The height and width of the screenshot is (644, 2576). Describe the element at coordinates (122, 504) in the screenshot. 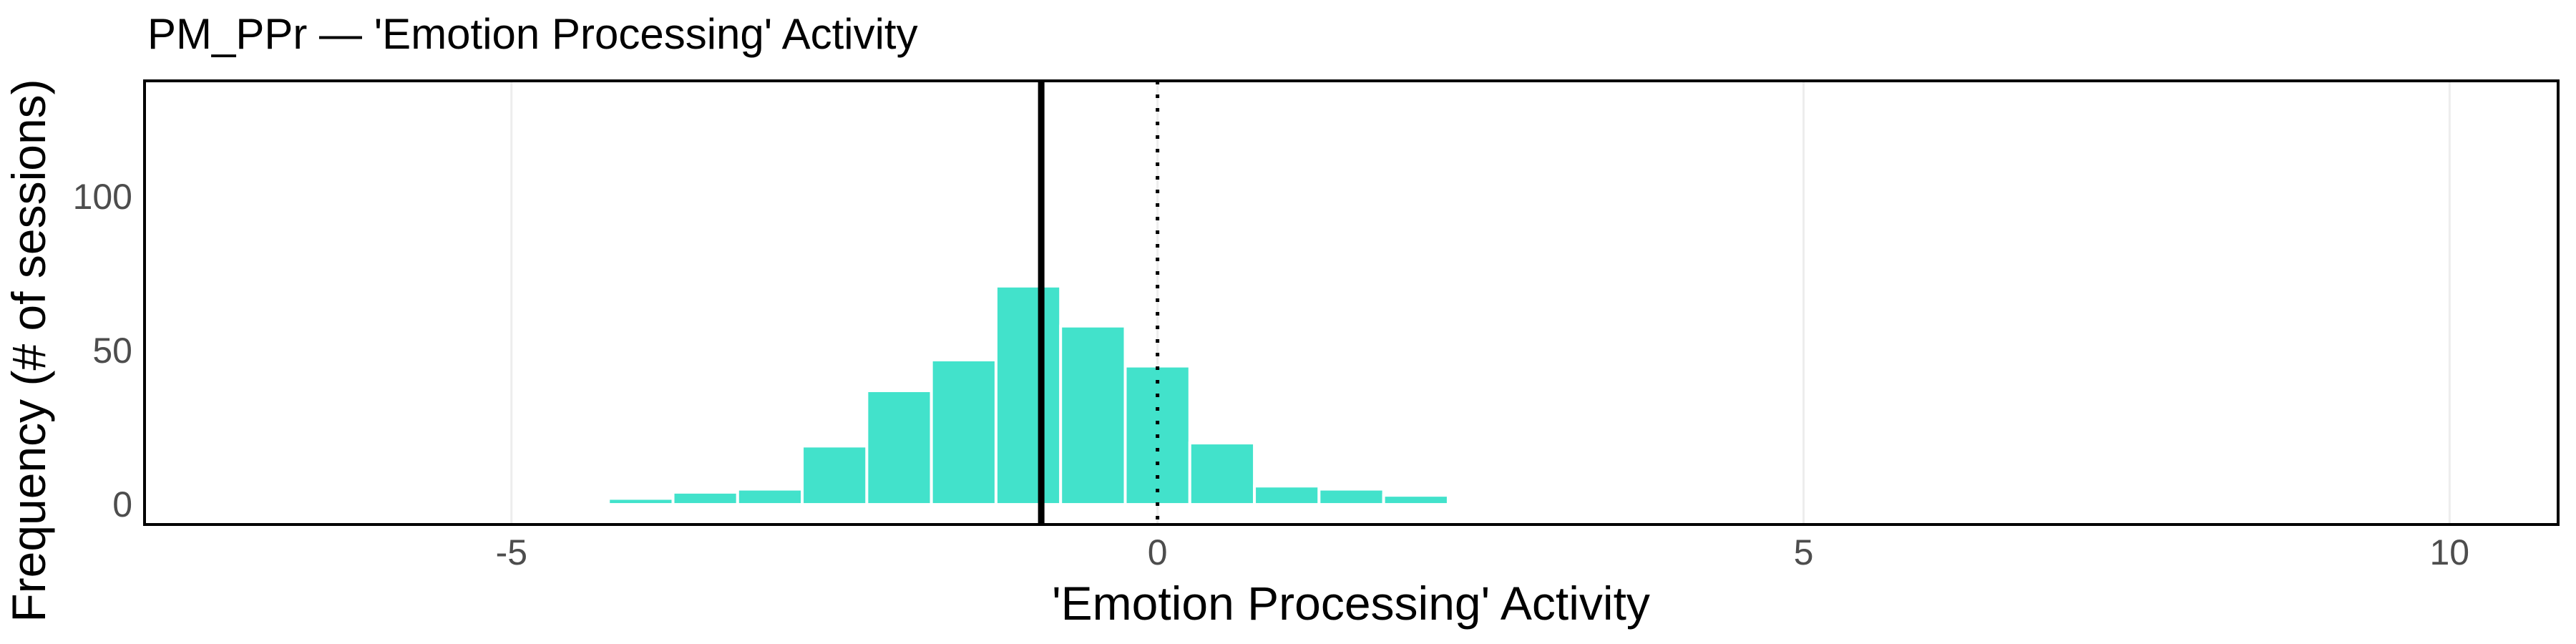

I see `y-tick-label-0: 0` at that location.